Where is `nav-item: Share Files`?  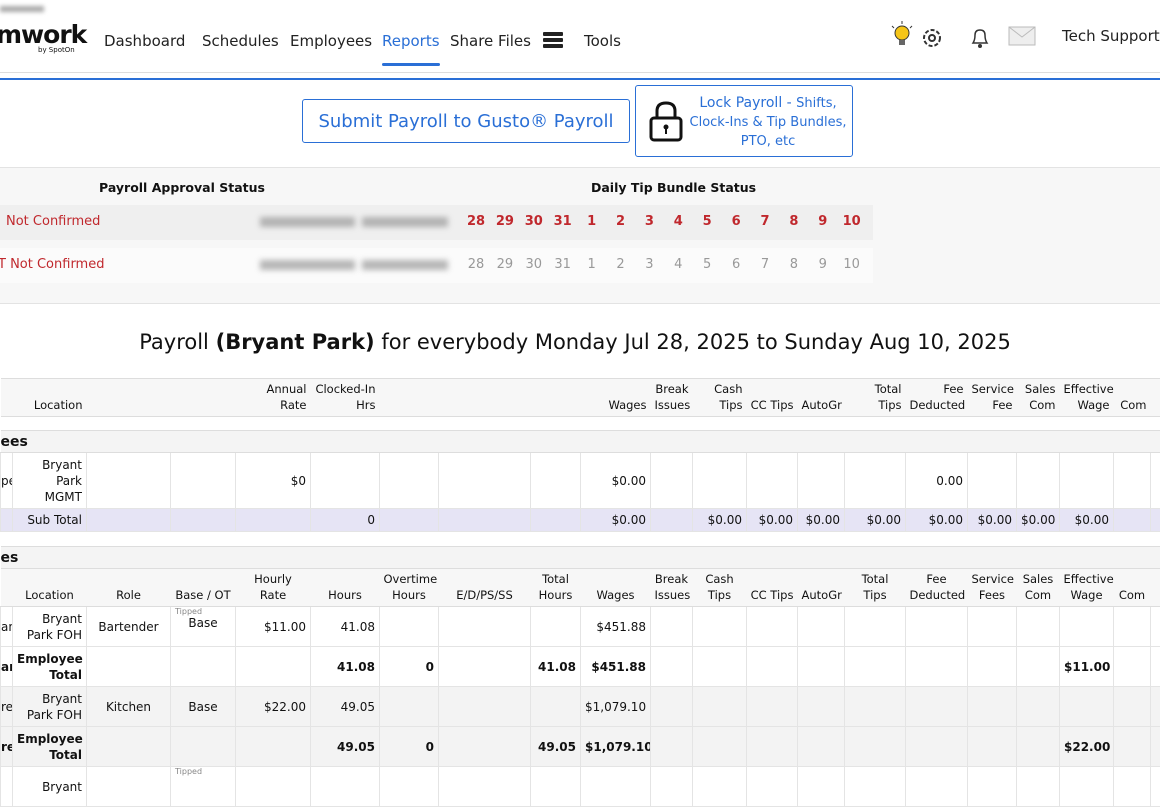 nav-item: Share Files is located at coordinates (490, 41).